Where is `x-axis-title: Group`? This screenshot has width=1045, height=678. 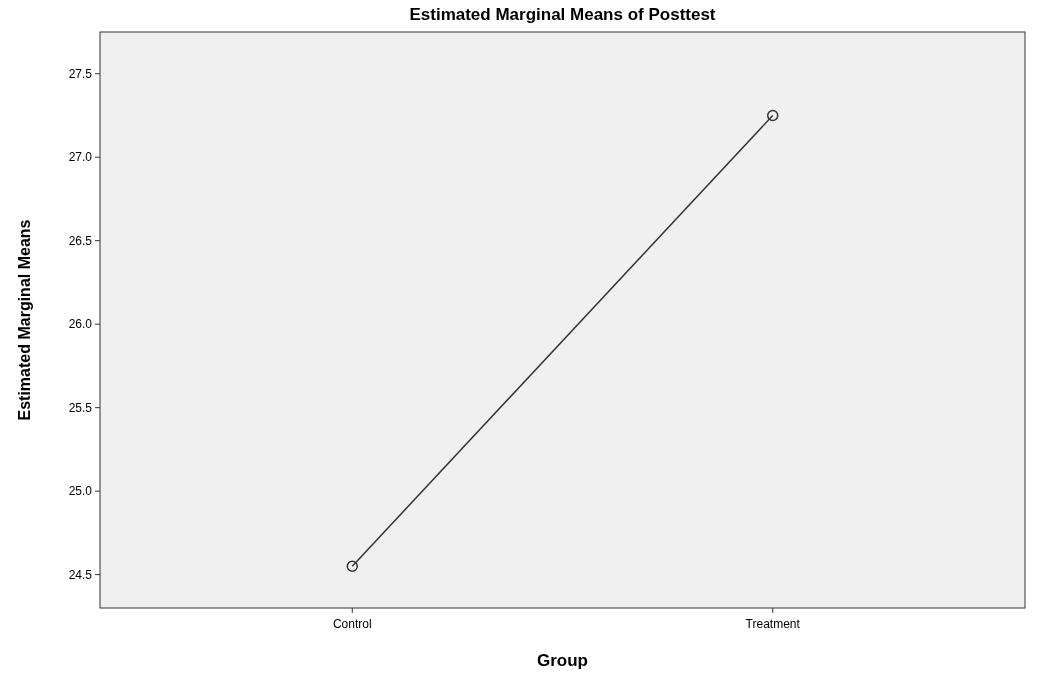
x-axis-title: Group is located at coordinates (562, 660).